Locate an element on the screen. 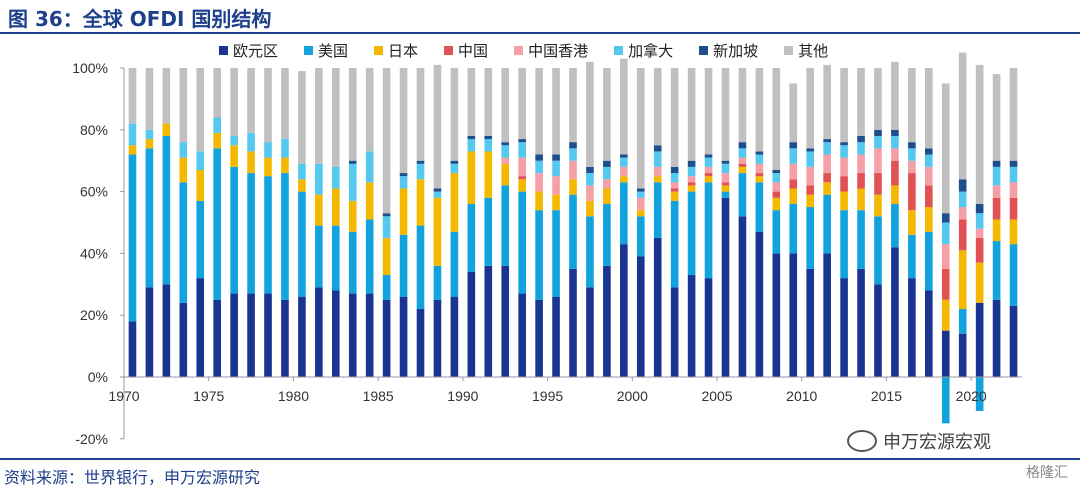 This screenshot has width=1080, height=491. legend-swatch is located at coordinates (519, 50).